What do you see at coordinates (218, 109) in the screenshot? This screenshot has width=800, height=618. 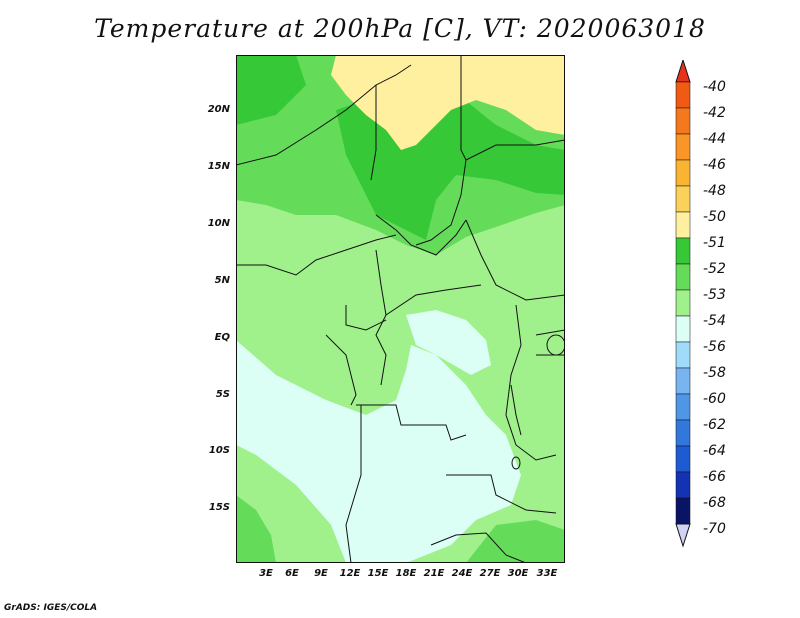 I see `y-tick-20n: 20N` at bounding box center [218, 109].